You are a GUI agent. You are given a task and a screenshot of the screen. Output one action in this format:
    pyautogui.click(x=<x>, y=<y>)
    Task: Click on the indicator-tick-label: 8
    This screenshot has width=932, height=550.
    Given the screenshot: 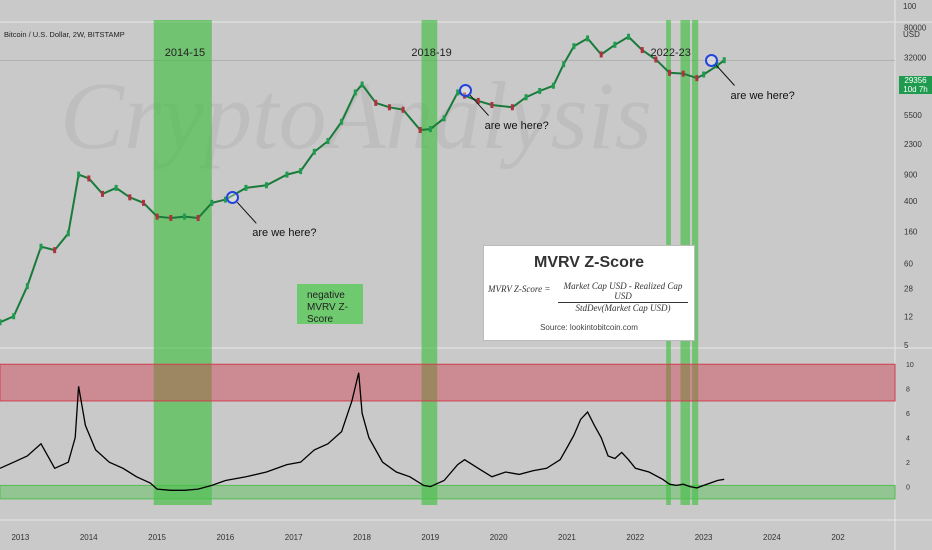 What is the action you would take?
    pyautogui.click(x=908, y=390)
    